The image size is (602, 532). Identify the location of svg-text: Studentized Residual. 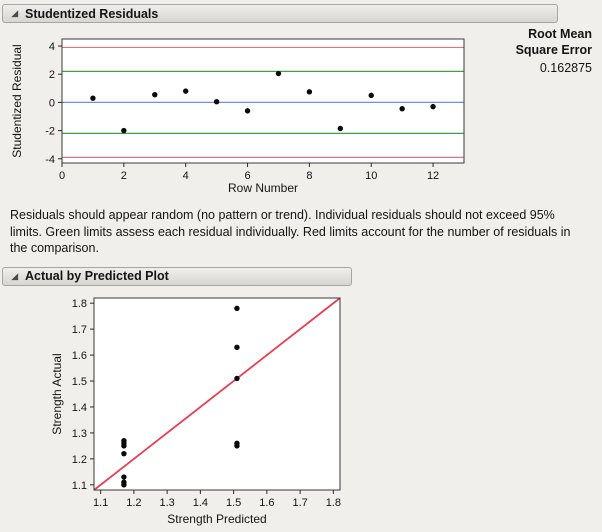
(17, 100).